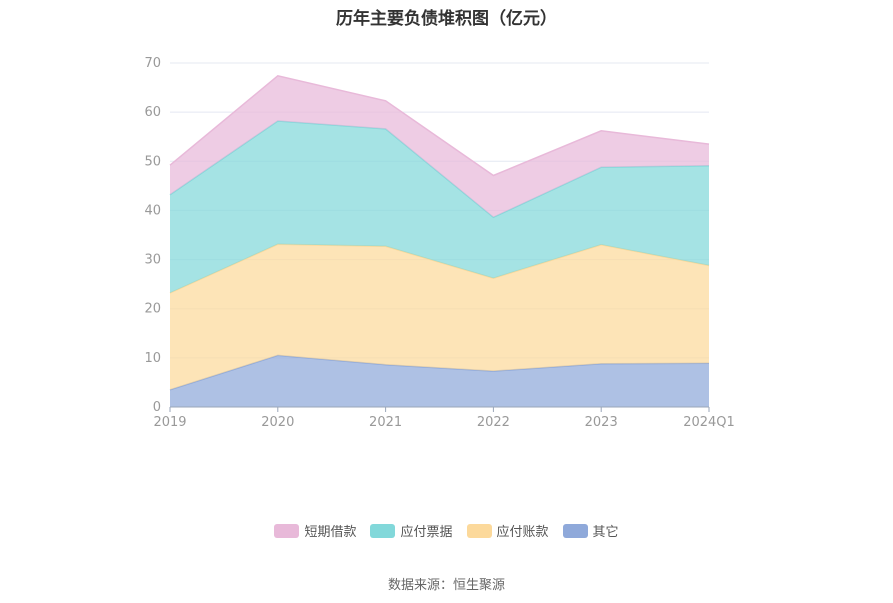 Image resolution: width=893 pixels, height=603 pixels. Describe the element at coordinates (446, 19) in the screenshot. I see `chart-title: 历年主要负债堆积图（亿元）` at that location.